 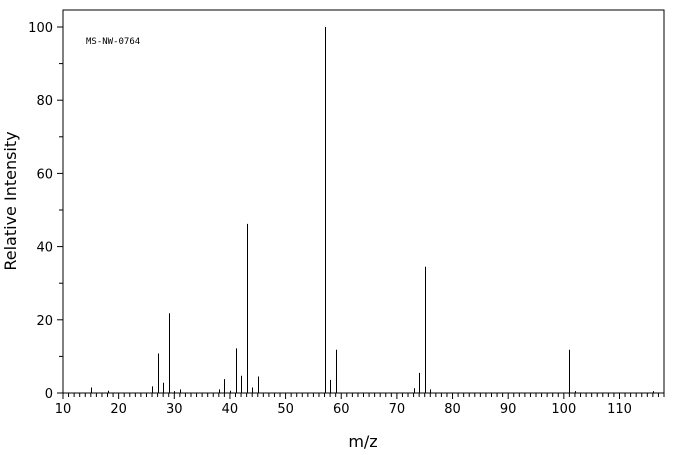 I want to click on x-tick-label: 10, so click(x=63, y=409).